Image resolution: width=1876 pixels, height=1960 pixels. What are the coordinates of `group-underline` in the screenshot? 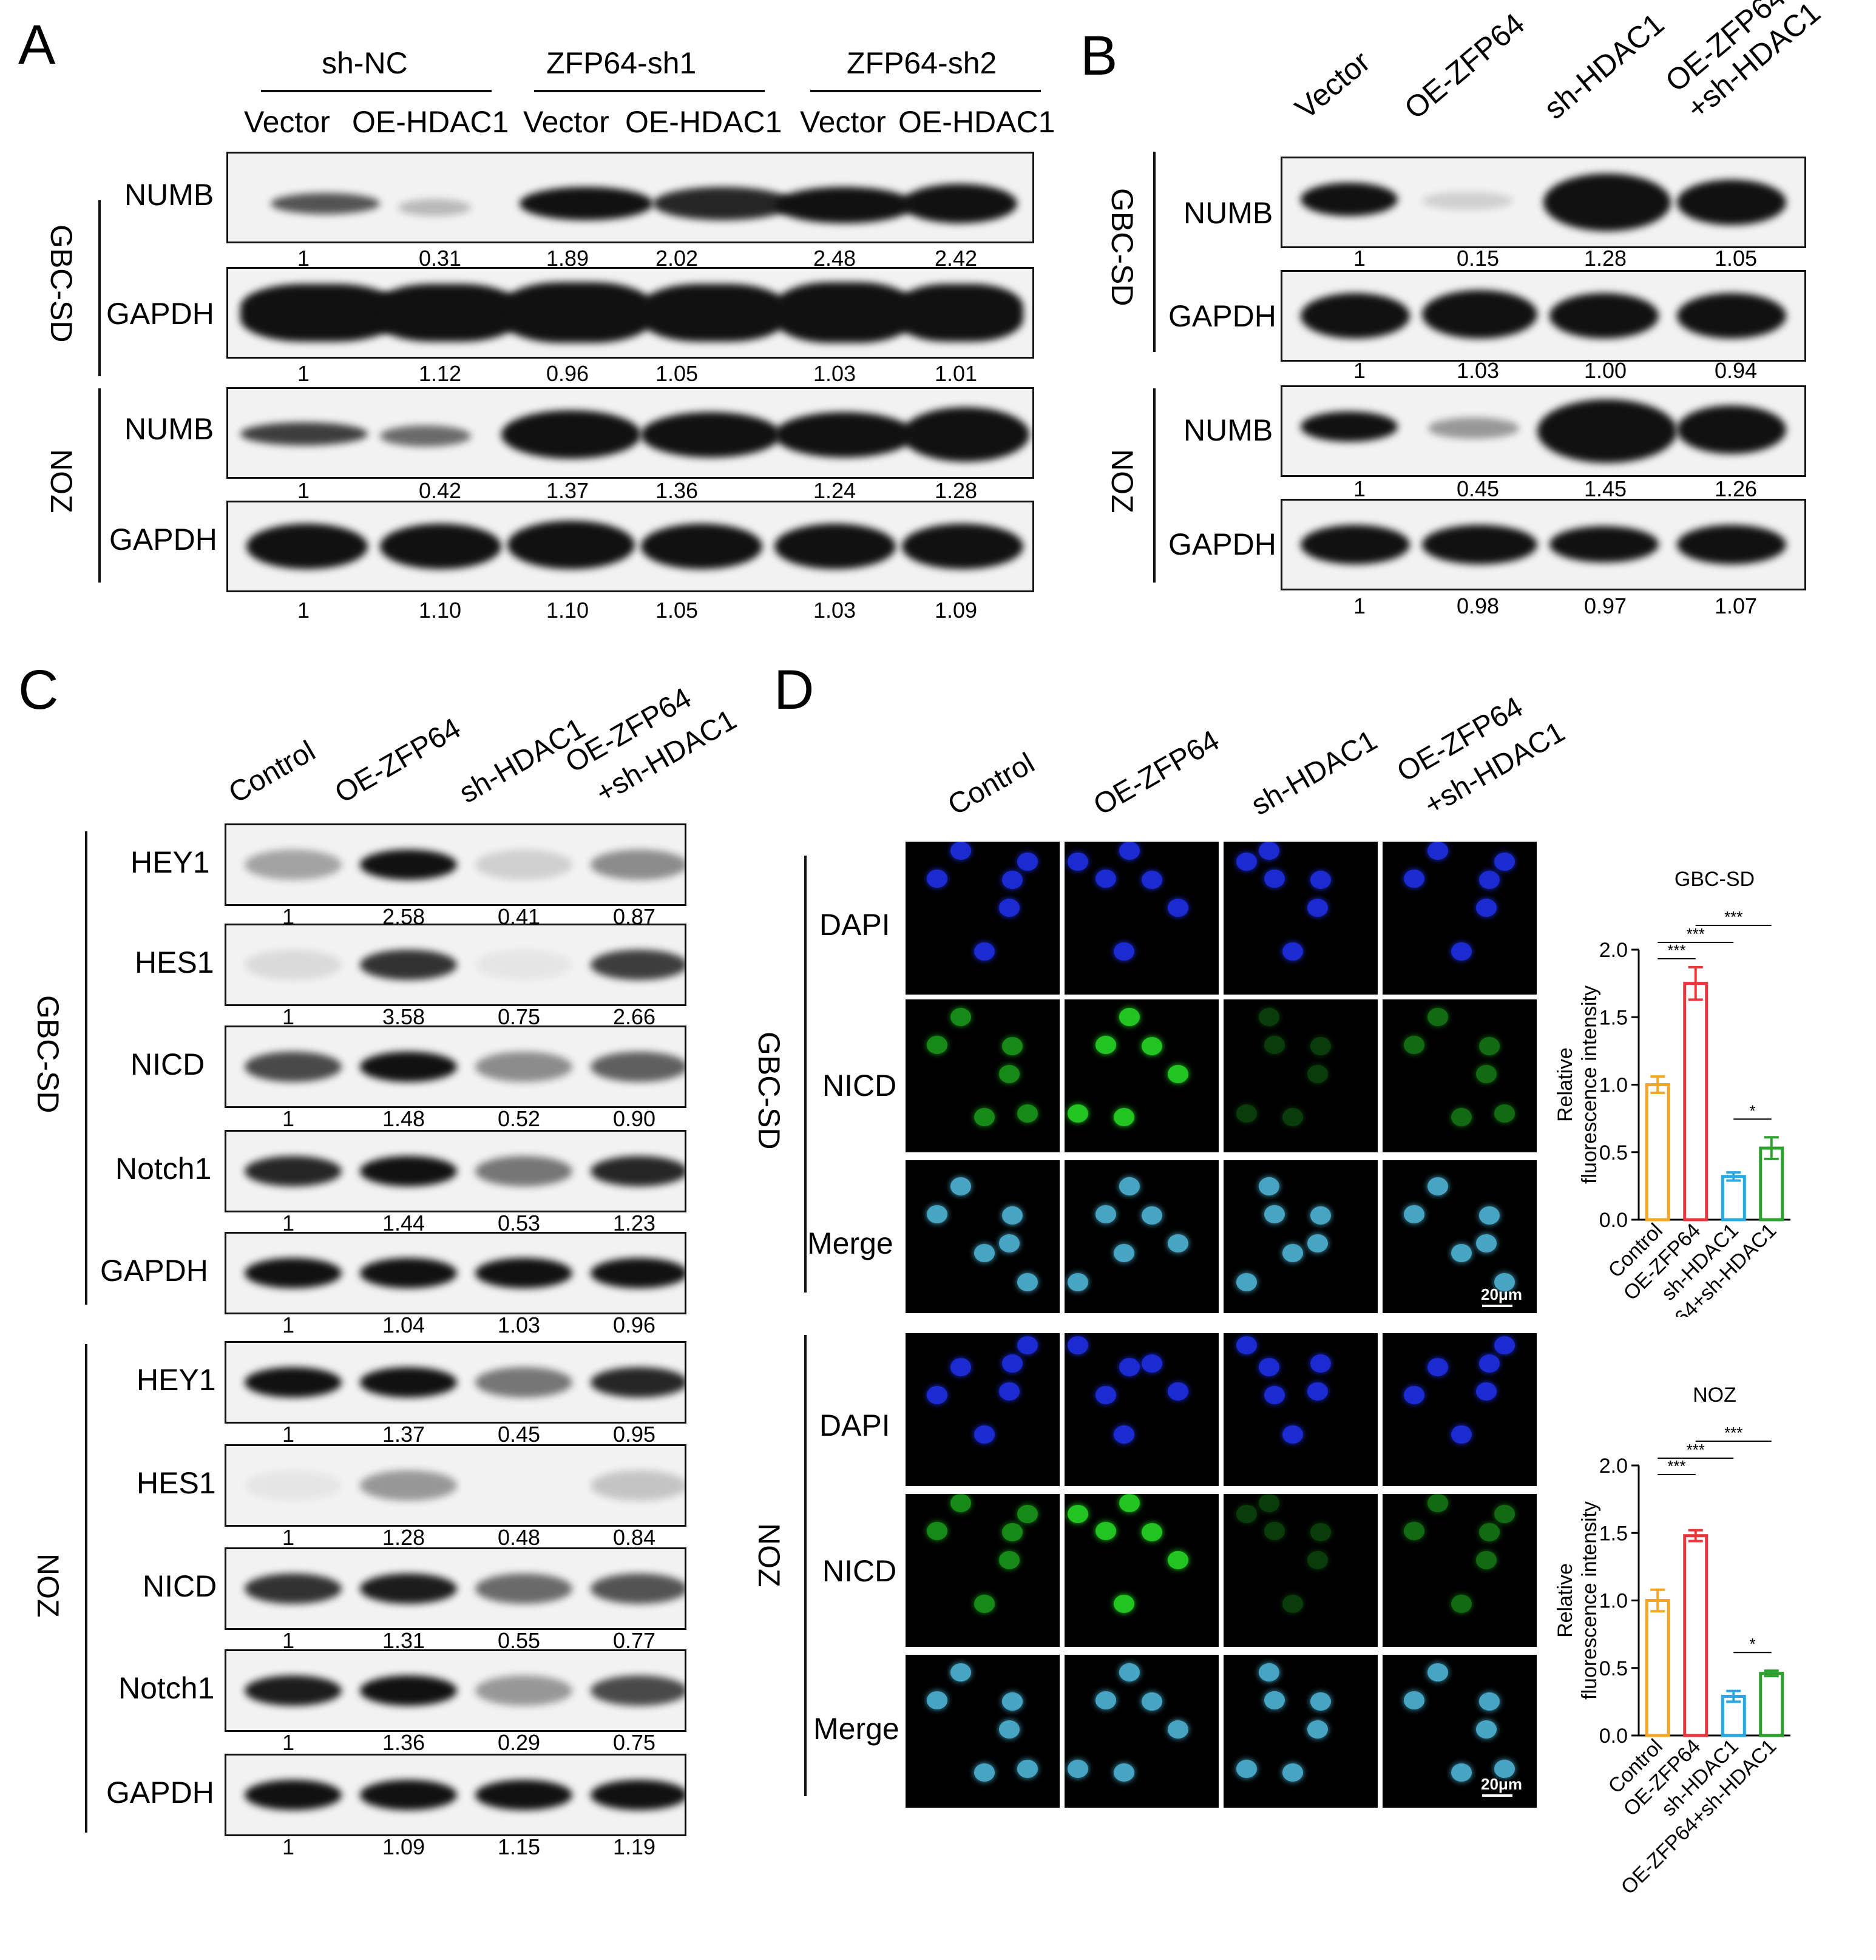 It's located at (650, 91).